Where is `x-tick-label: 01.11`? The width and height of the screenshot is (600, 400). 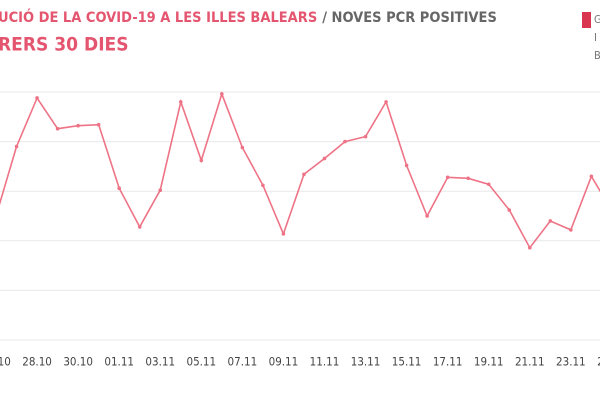
x-tick-label: 01.11 is located at coordinates (119, 362).